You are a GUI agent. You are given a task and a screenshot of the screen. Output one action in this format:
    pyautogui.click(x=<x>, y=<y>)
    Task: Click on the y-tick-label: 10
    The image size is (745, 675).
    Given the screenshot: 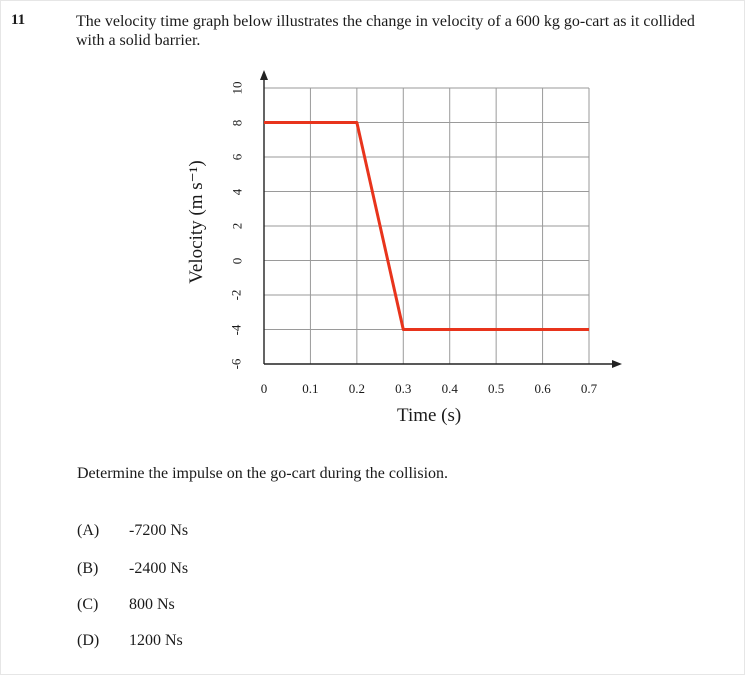 What is the action you would take?
    pyautogui.click(x=237, y=88)
    